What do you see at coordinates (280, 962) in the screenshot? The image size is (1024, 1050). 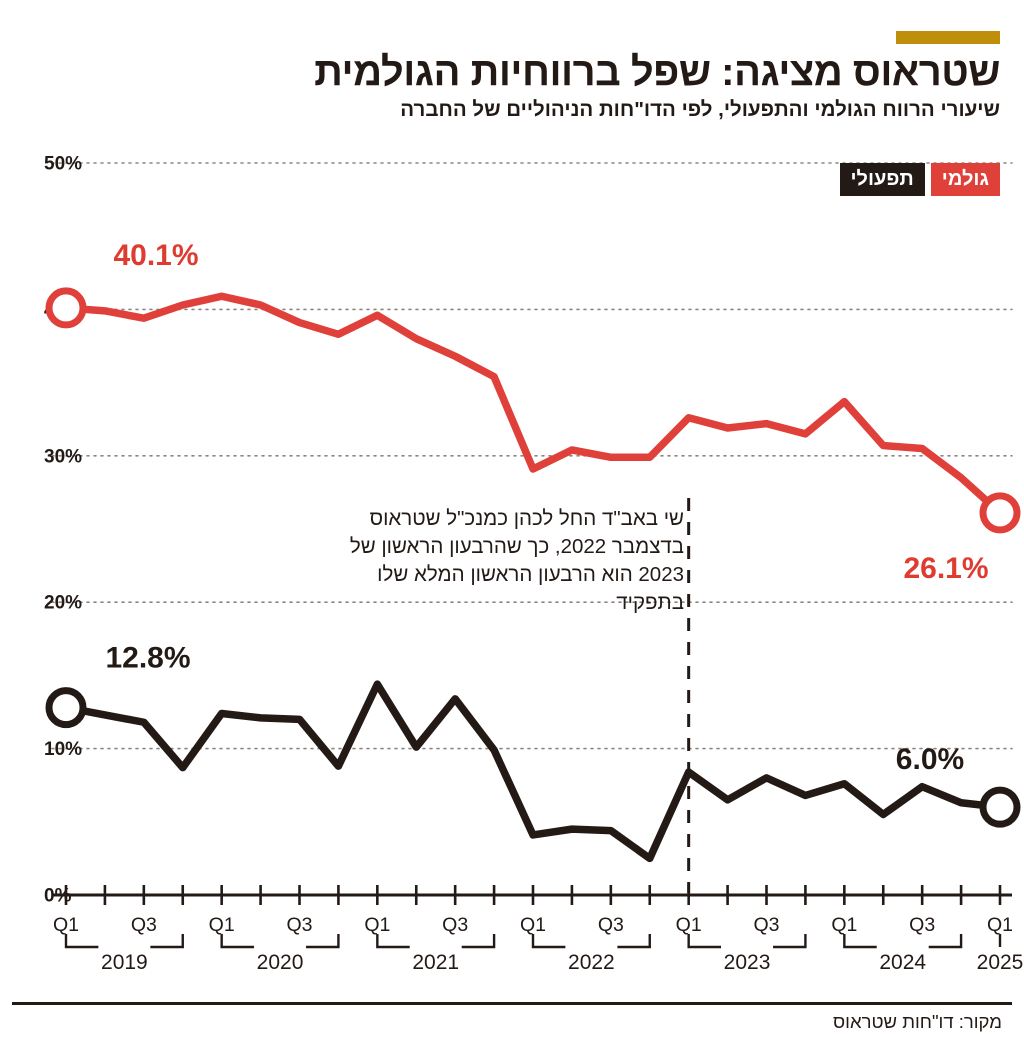 I see `x-axis-year-label: 2020` at bounding box center [280, 962].